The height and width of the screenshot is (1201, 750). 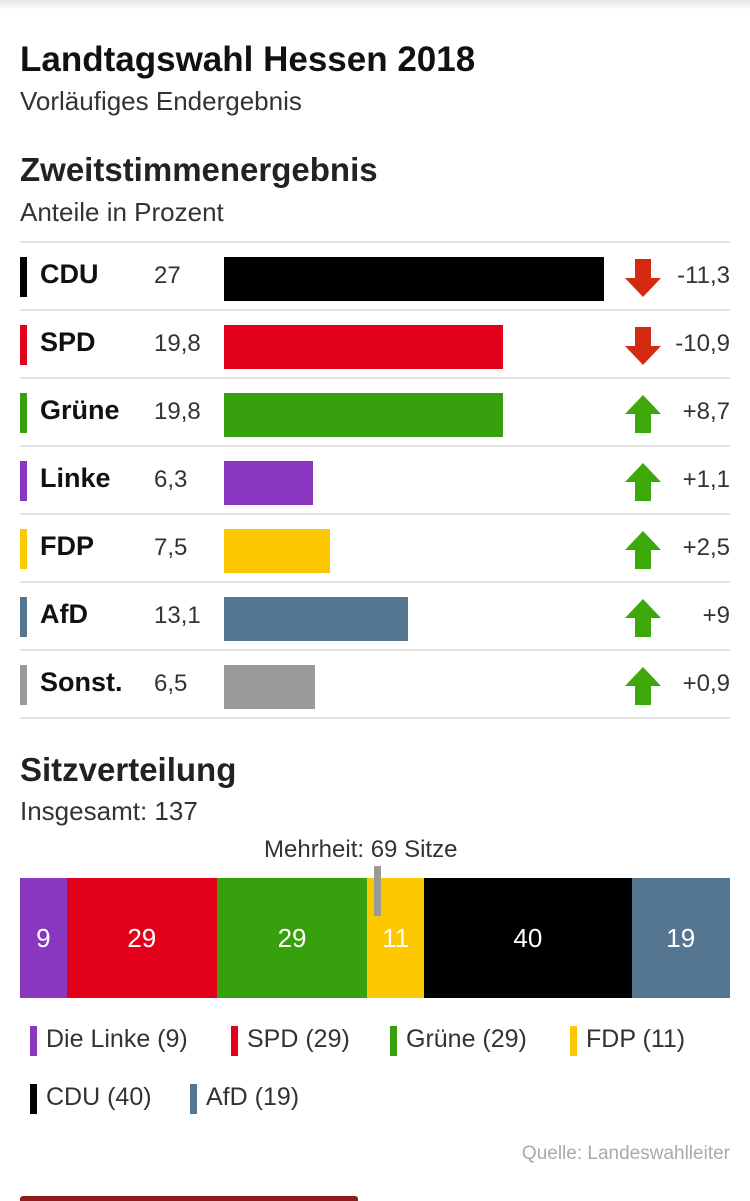 What do you see at coordinates (99, 1097) in the screenshot?
I see `legend-label: CDU (40)` at bounding box center [99, 1097].